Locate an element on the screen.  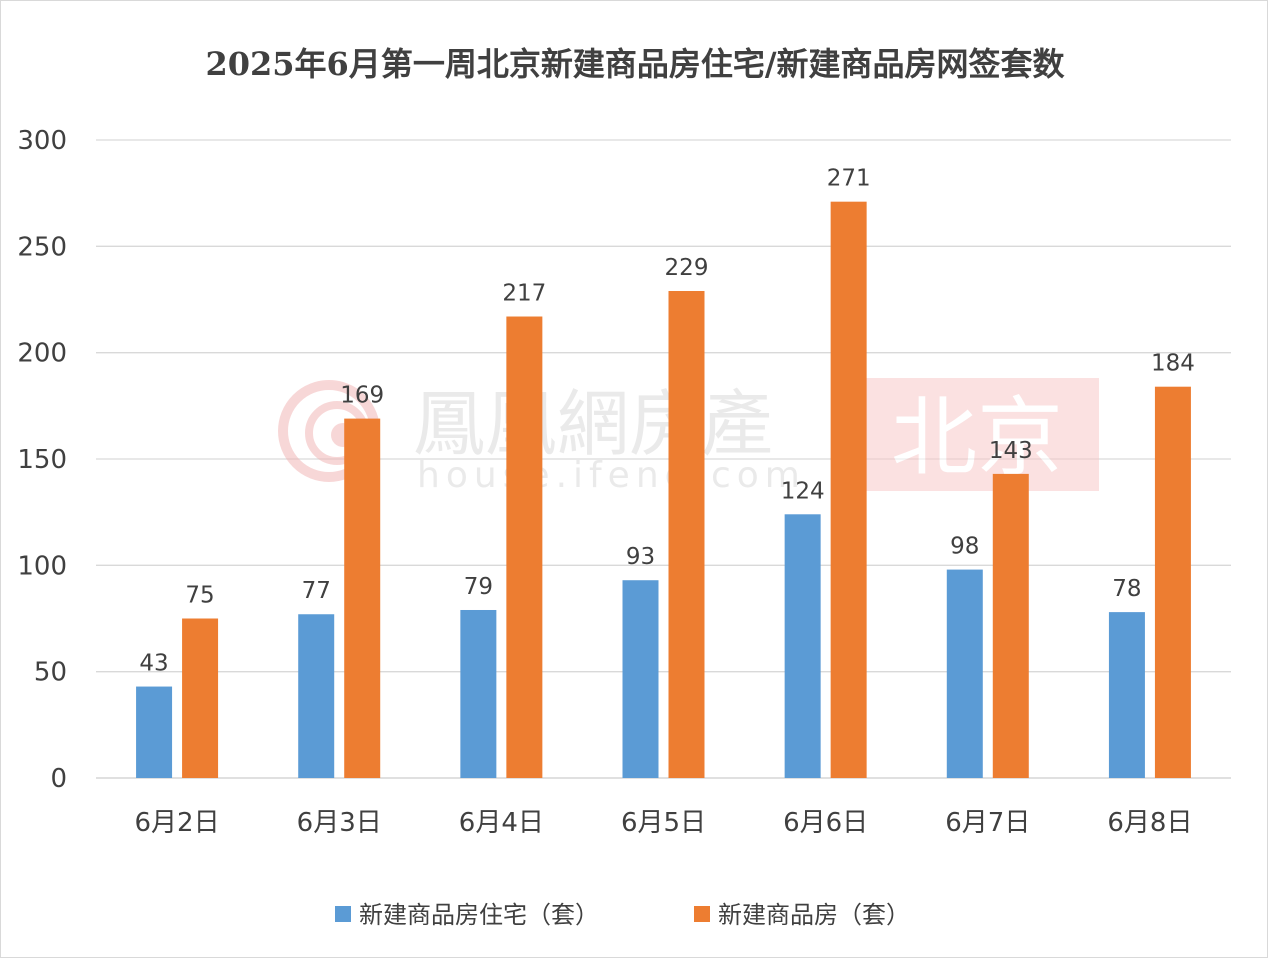
data-label: 271 is located at coordinates (849, 179).